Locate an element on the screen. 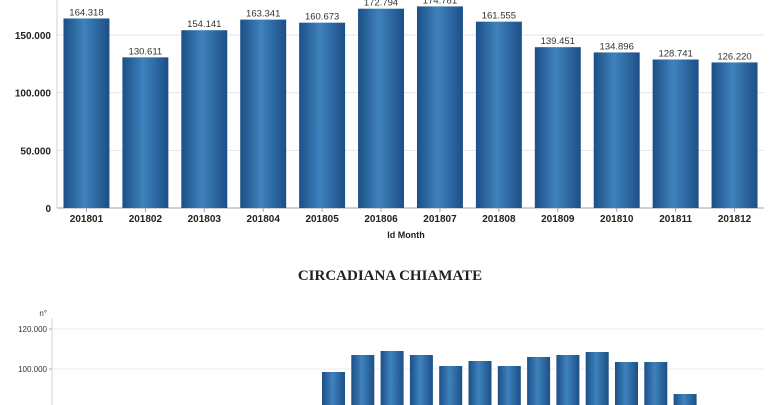 This screenshot has width=780, height=405. data-label: 174.781 is located at coordinates (440, 3).